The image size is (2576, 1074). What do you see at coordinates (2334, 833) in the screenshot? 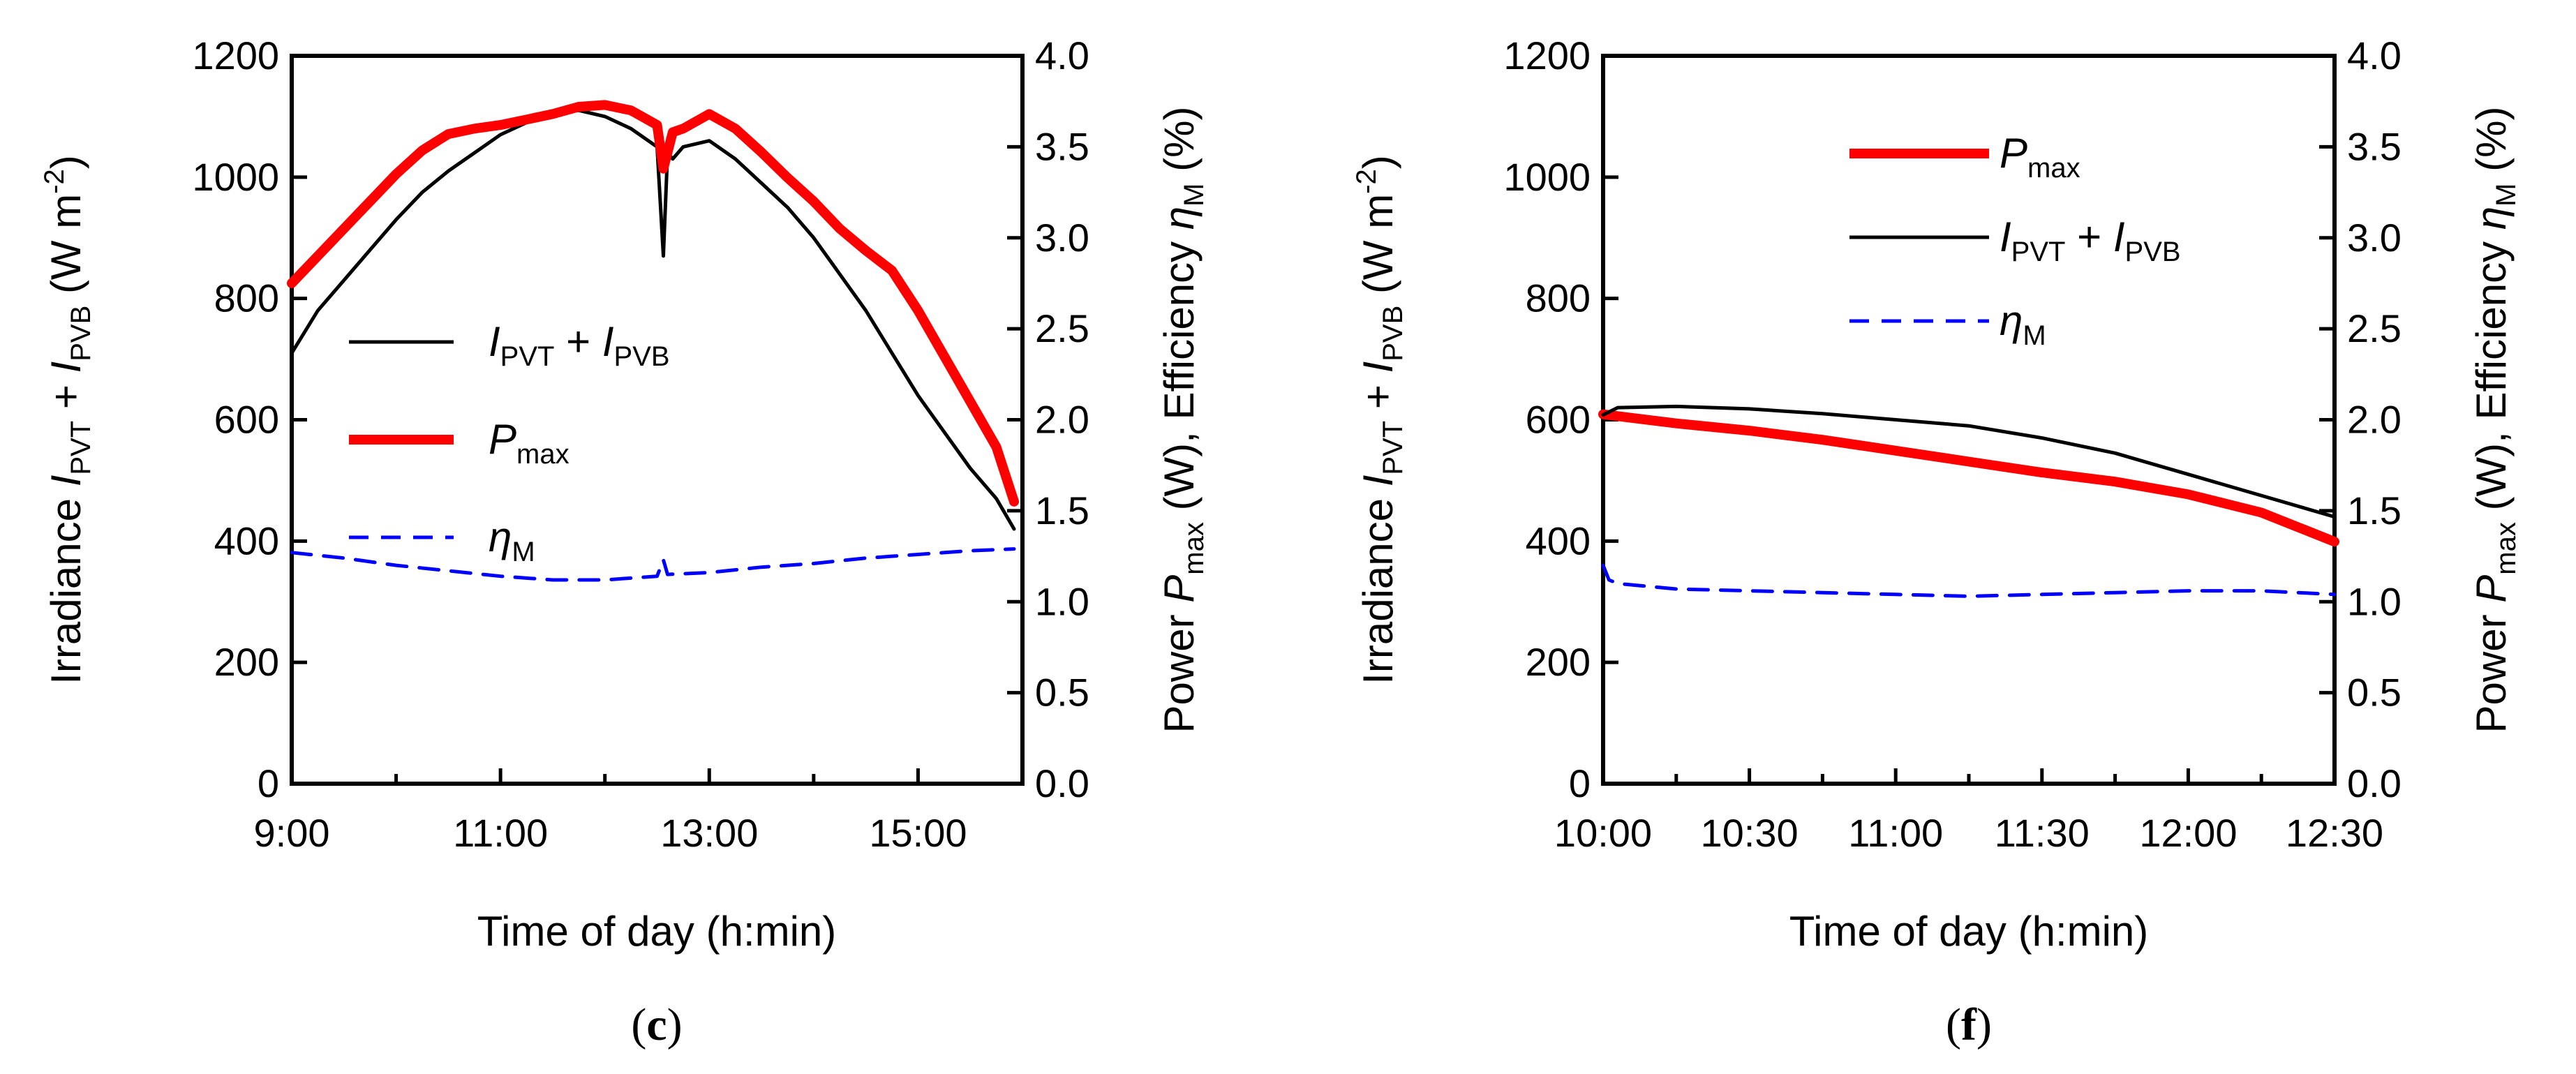
I see `x-tick-label: 12:30` at bounding box center [2334, 833].